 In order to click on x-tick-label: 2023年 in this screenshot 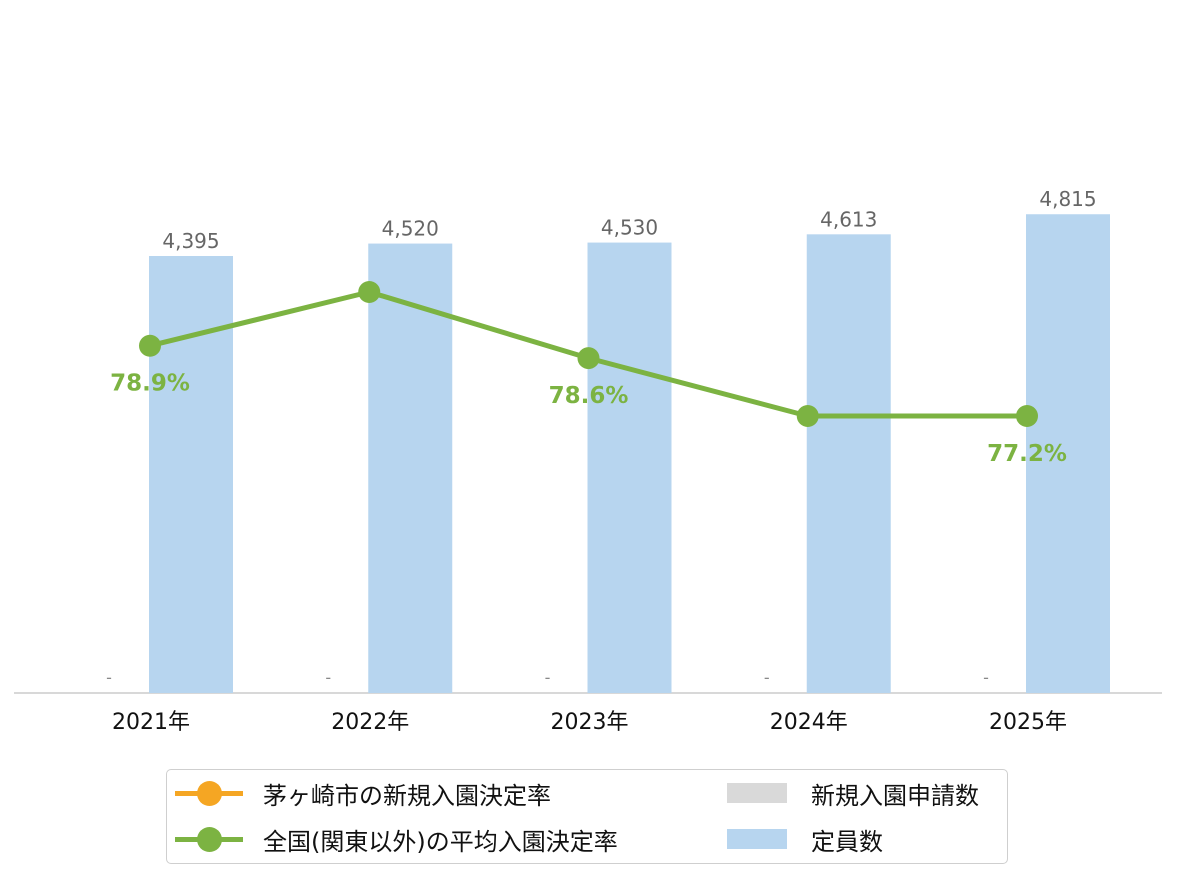, I will do `click(590, 722)`.